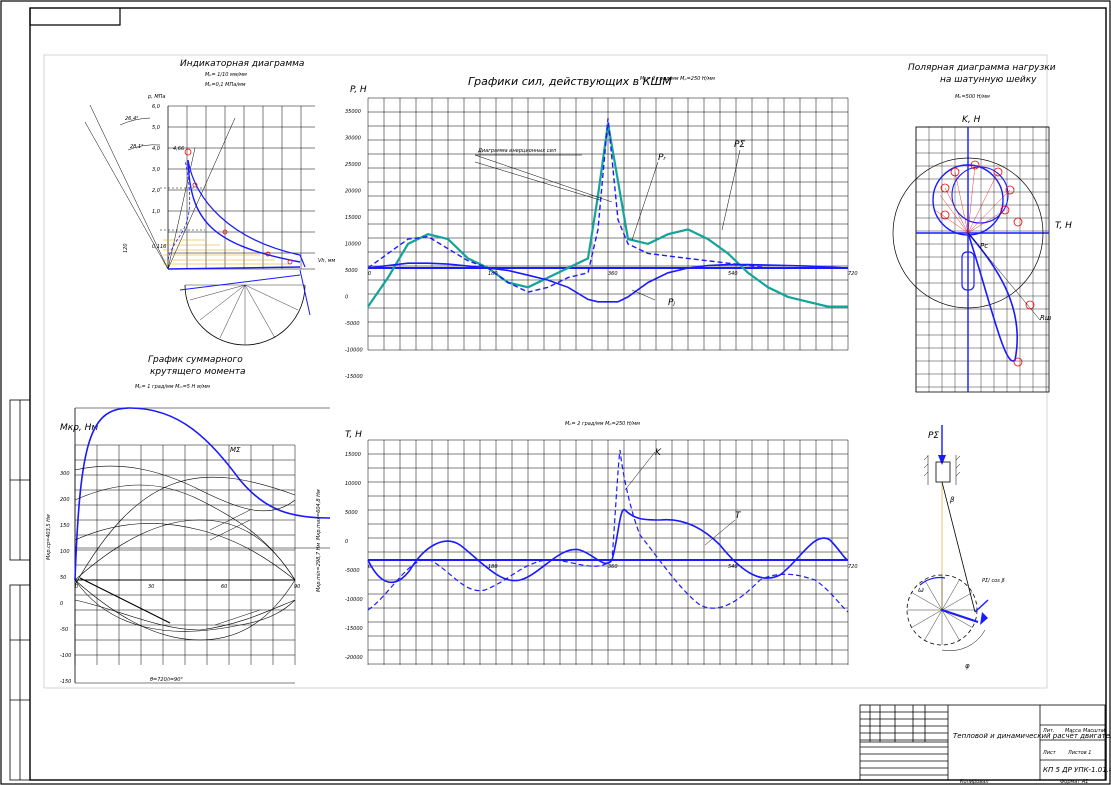 This screenshot has height=785, width=1111. Describe the element at coordinates (65, 526) in the screenshot. I see `torque-y-tick: 150` at that location.